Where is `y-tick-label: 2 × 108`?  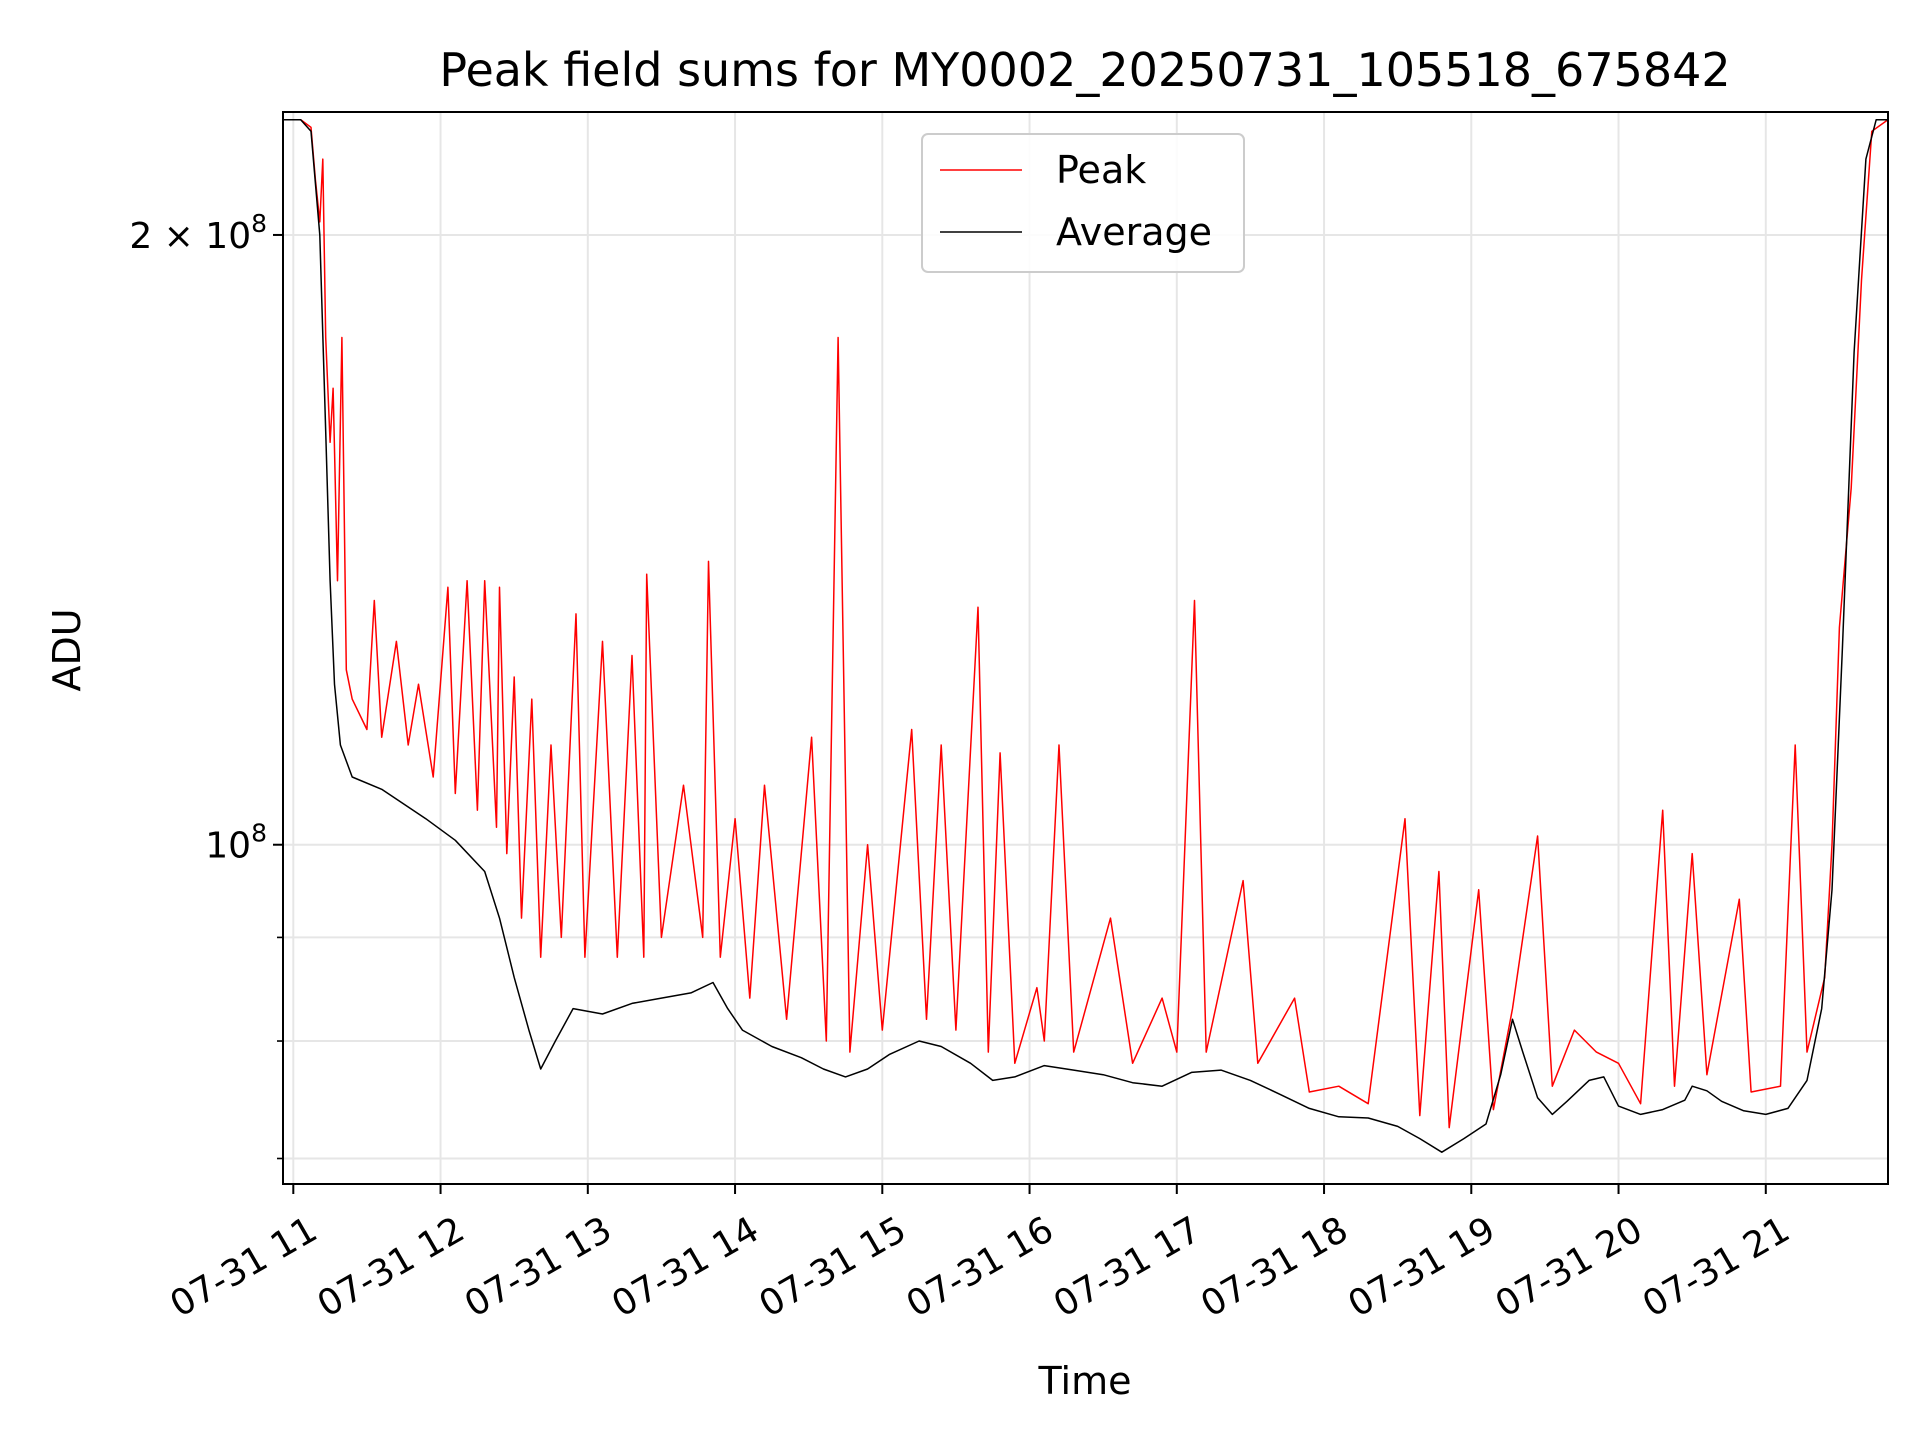 y-tick-label: 2 × 108 is located at coordinates (198, 233).